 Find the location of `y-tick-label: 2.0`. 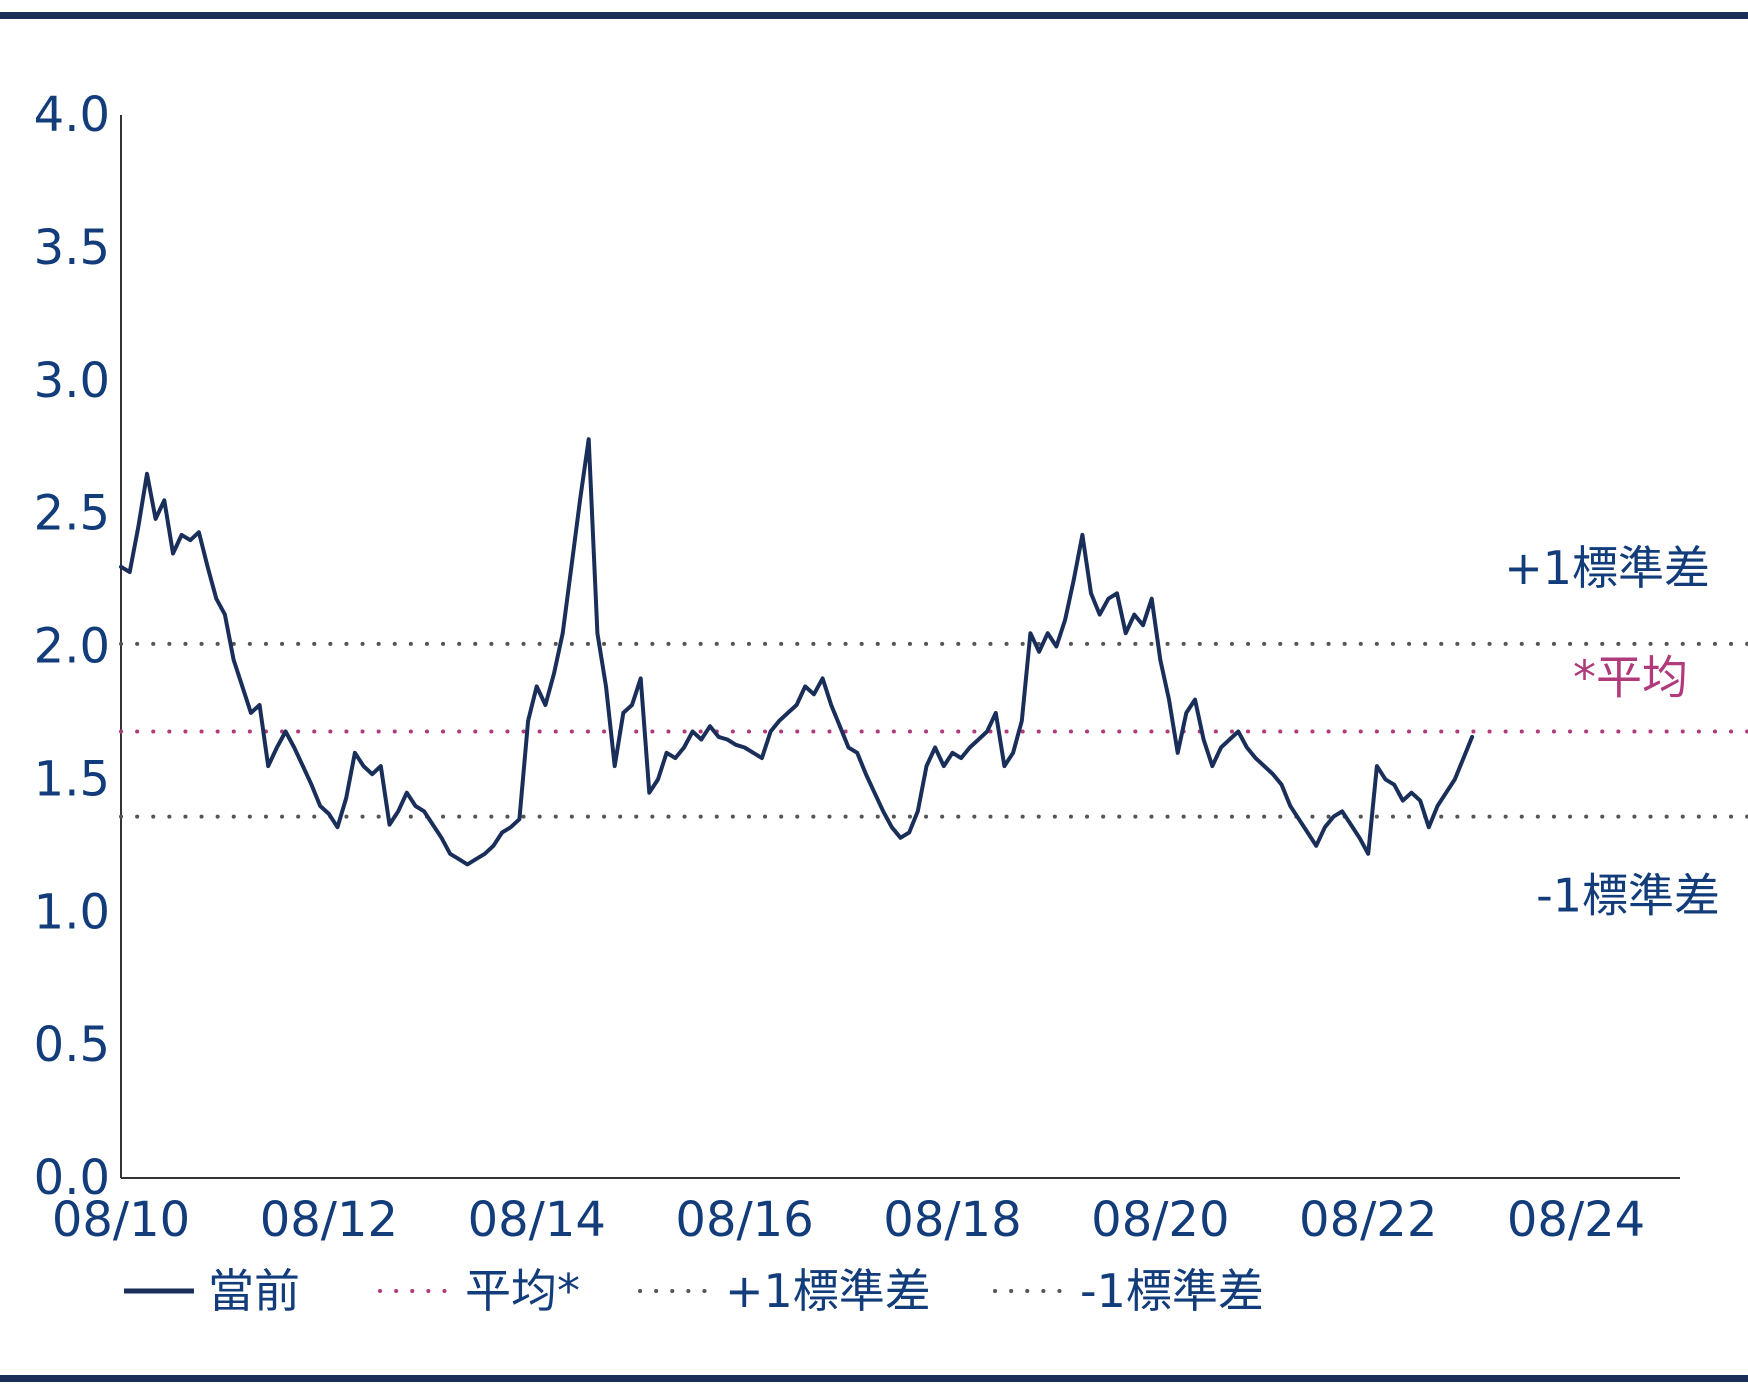

y-tick-label: 2.0 is located at coordinates (72, 647).